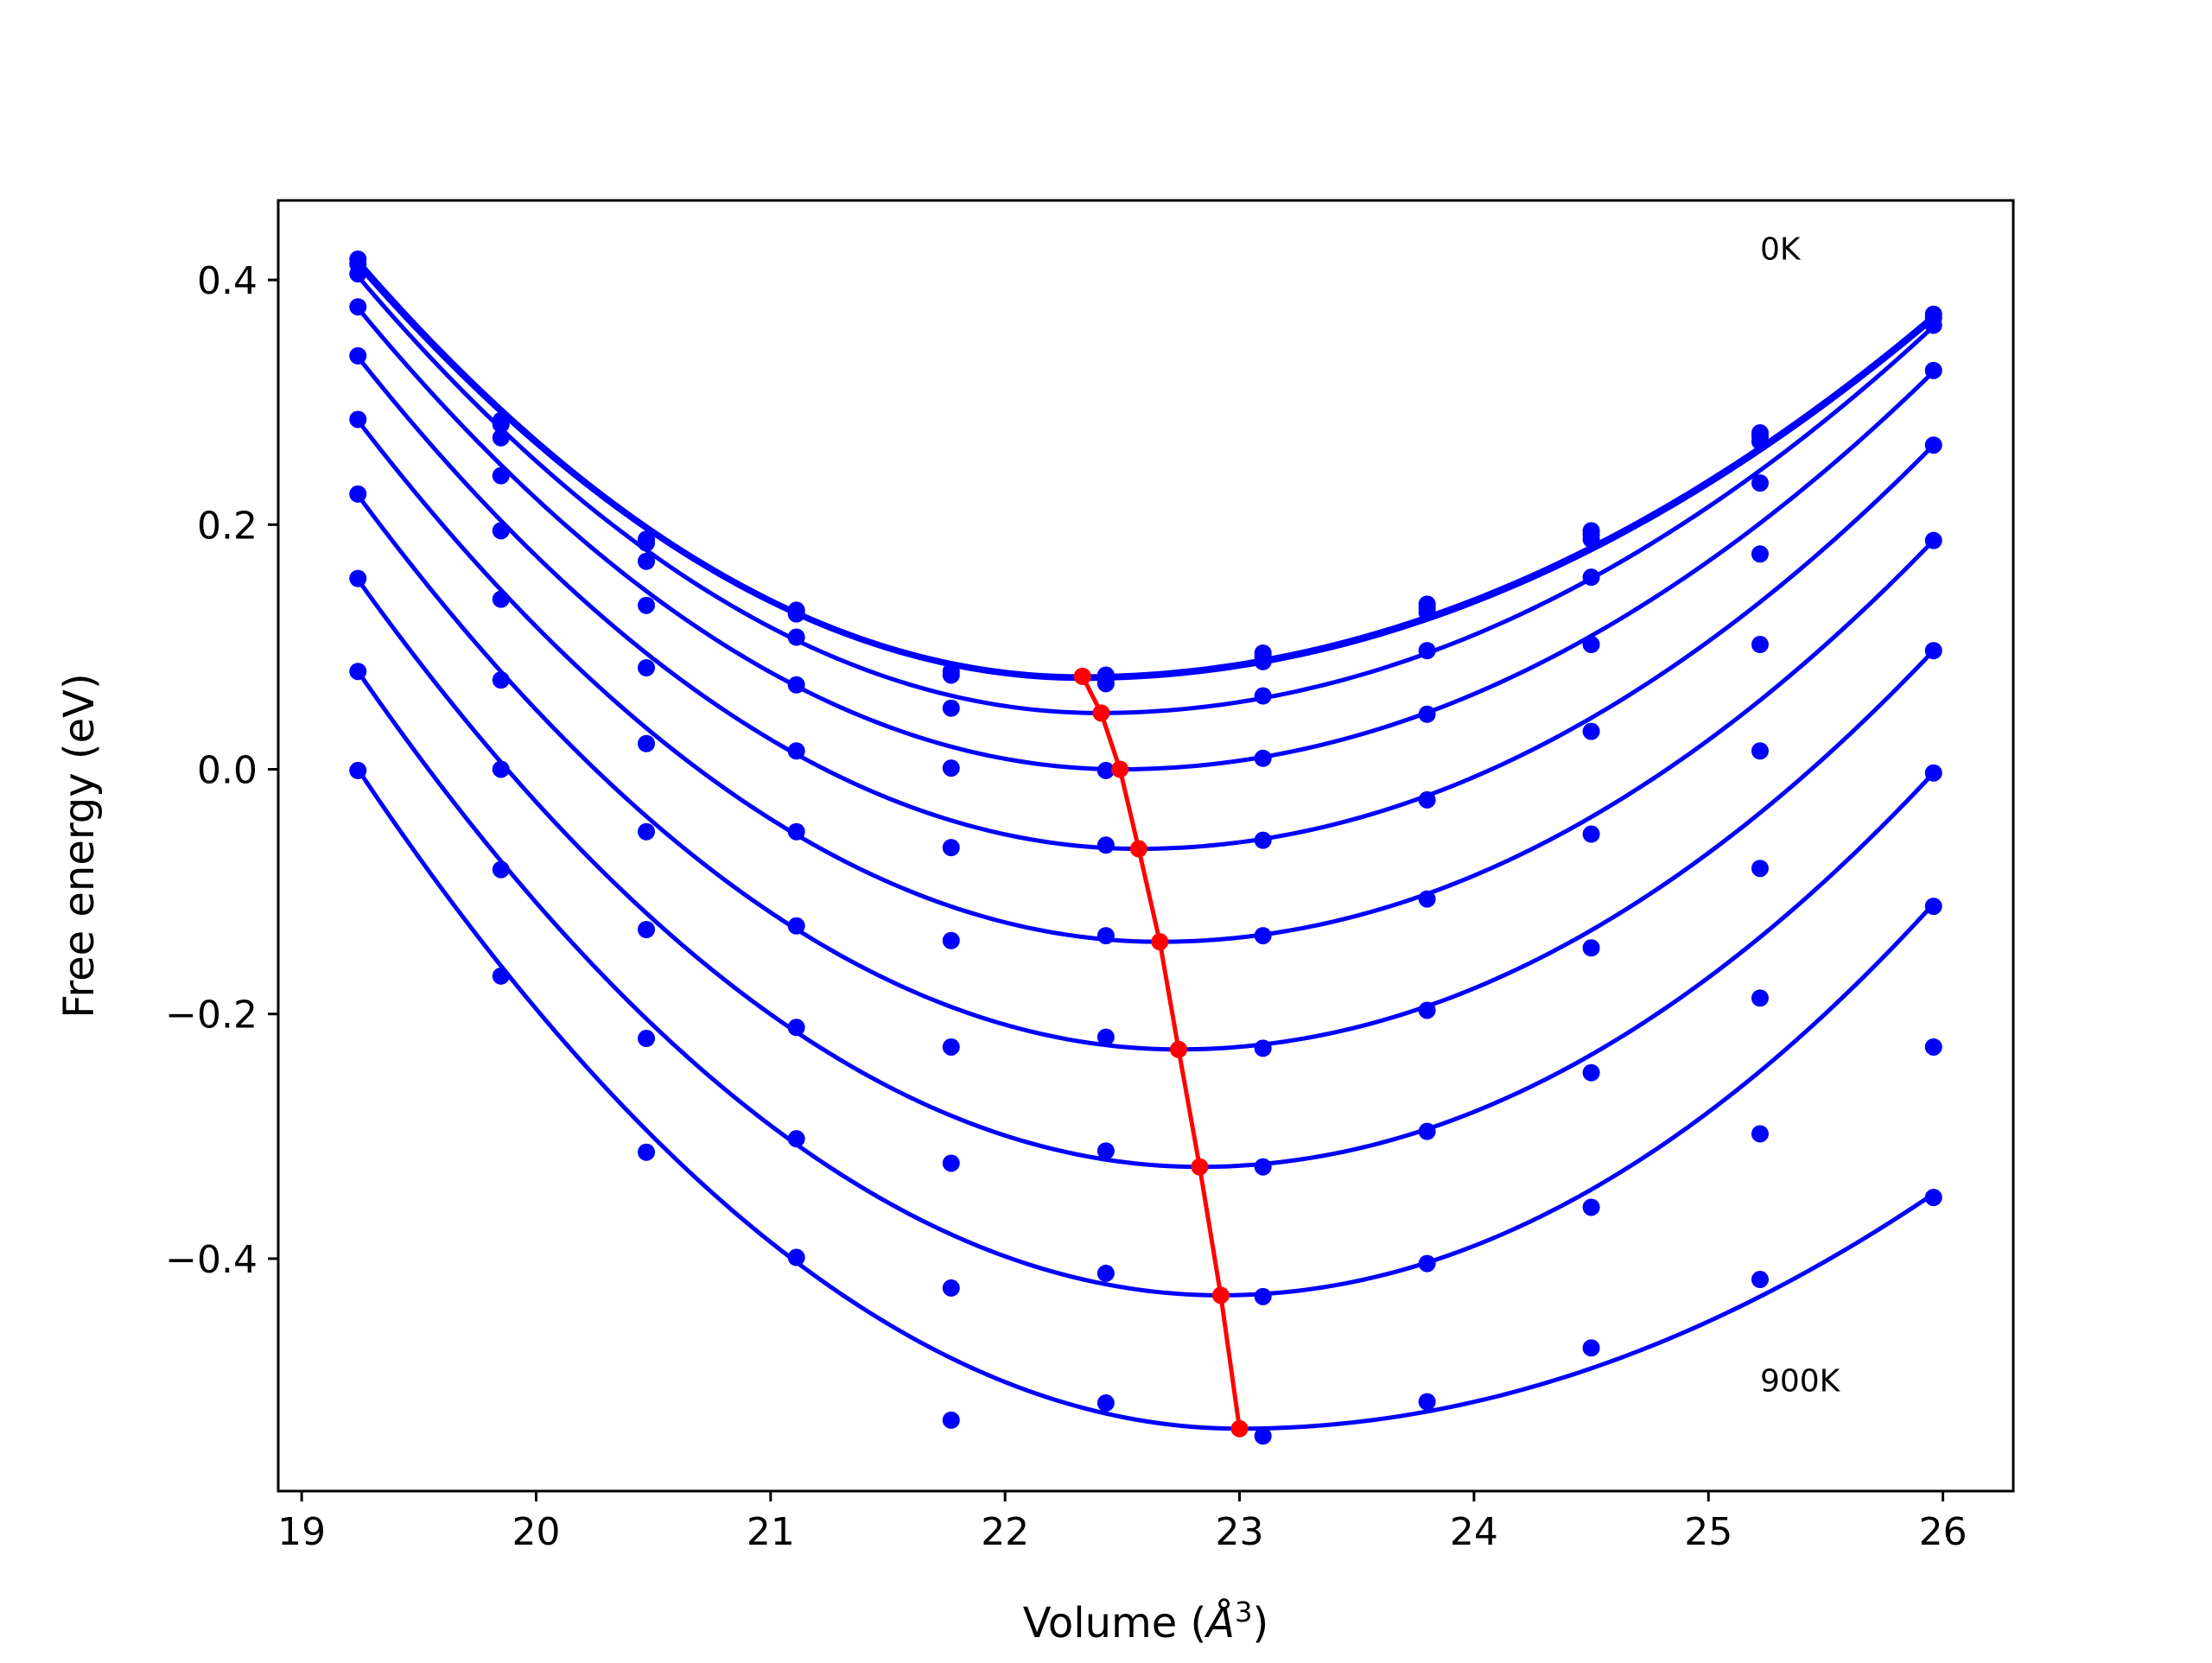 The width and height of the screenshot is (2212, 1663). What do you see at coordinates (1474, 1532) in the screenshot?
I see `x-tick-label: 24` at bounding box center [1474, 1532].